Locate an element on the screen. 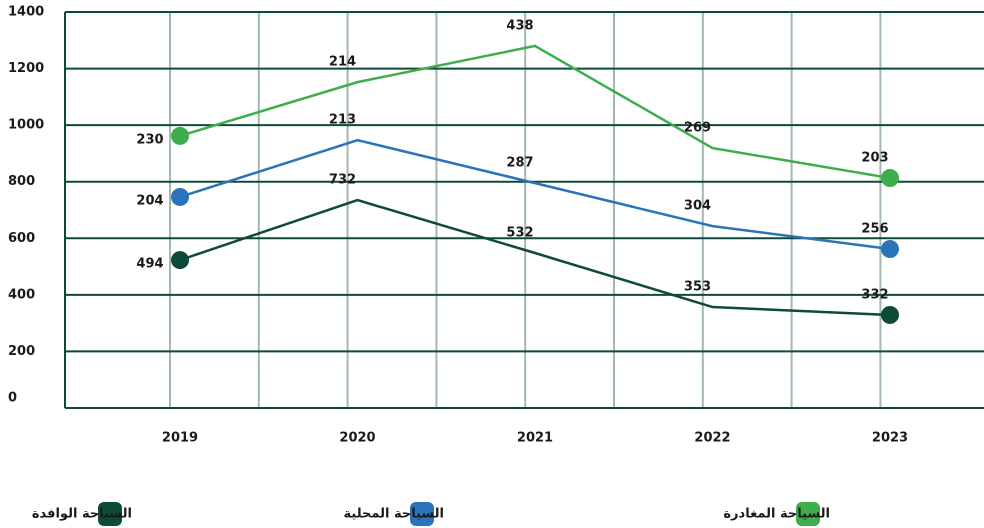 This screenshot has height=528, width=984. point-label: 214 is located at coordinates (342, 62).